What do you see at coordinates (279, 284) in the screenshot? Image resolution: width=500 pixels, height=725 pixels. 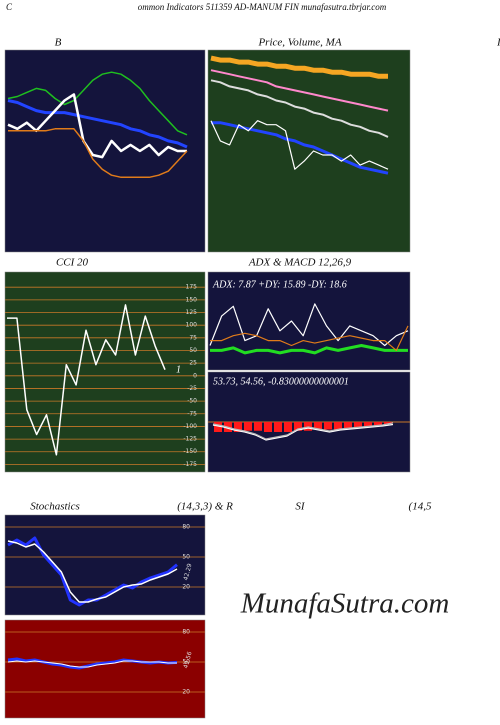 I see `annotation: ADX: 7.87 +DY: 15.89 -DY: 18.6` at bounding box center [279, 284].